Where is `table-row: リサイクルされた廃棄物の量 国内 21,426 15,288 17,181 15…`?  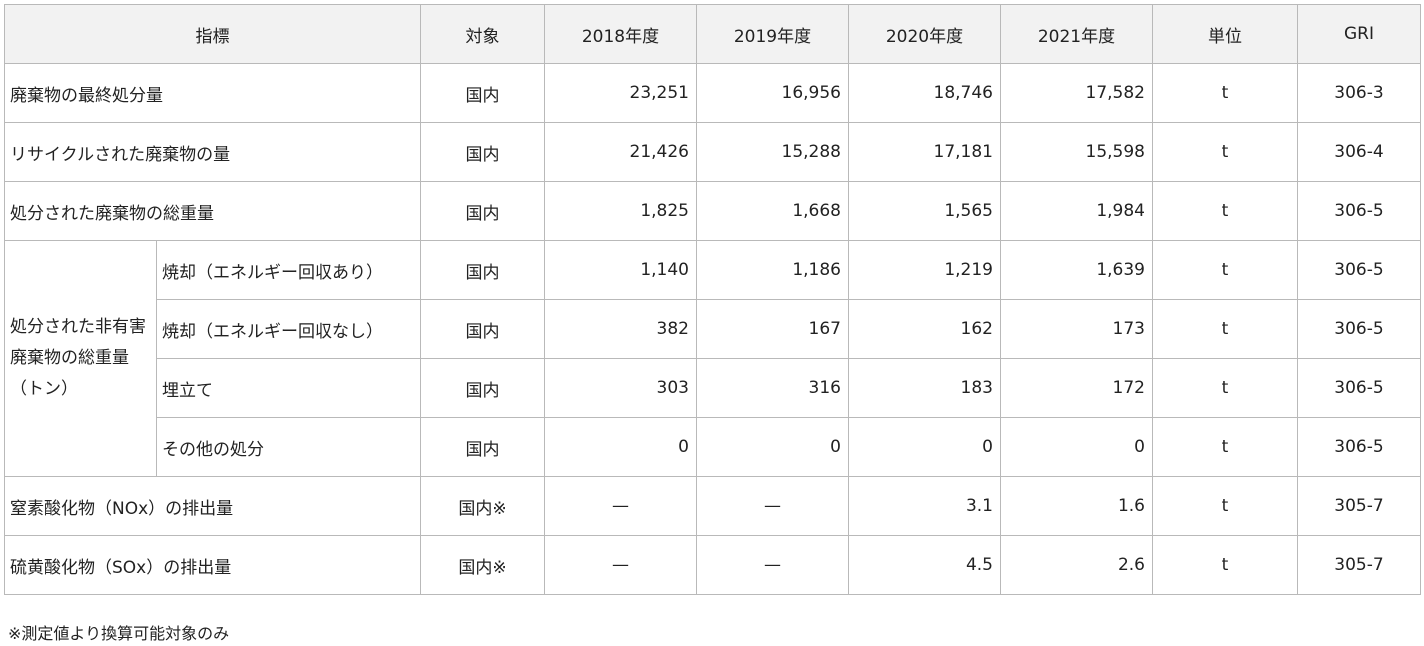
table-row: リサイクルされた廃棄物の量 国内 21,426 15,288 17,181 15… is located at coordinates (712, 152).